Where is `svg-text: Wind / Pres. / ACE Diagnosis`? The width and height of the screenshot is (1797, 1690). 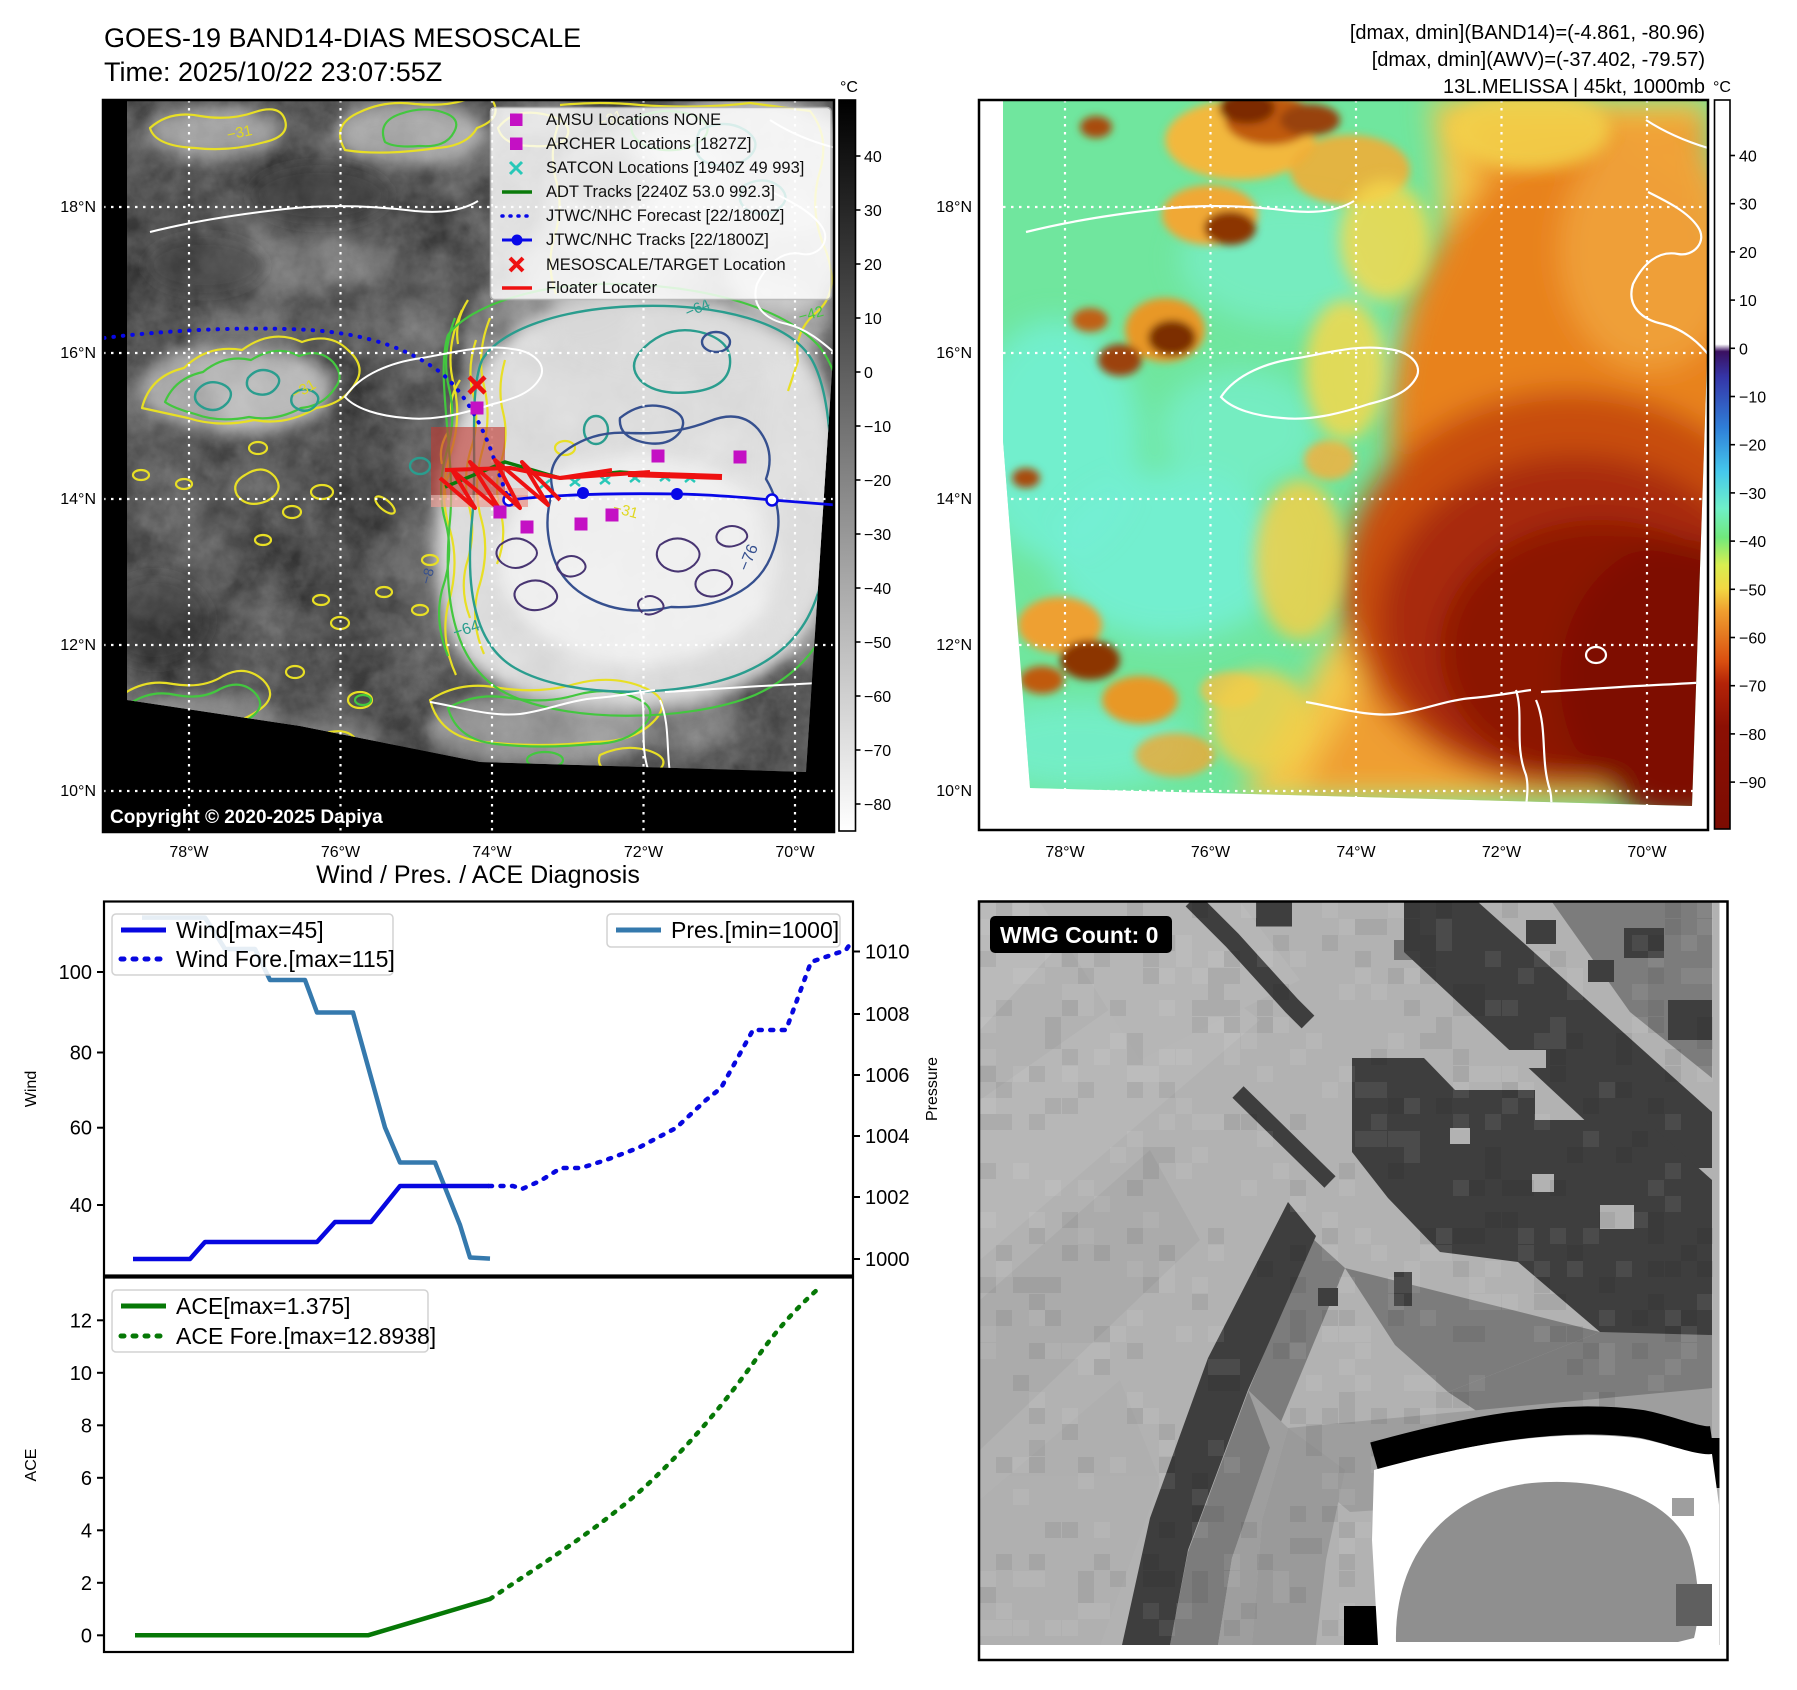
svg-text: Wind / Pres. / ACE Diagnosis is located at coordinates (478, 875).